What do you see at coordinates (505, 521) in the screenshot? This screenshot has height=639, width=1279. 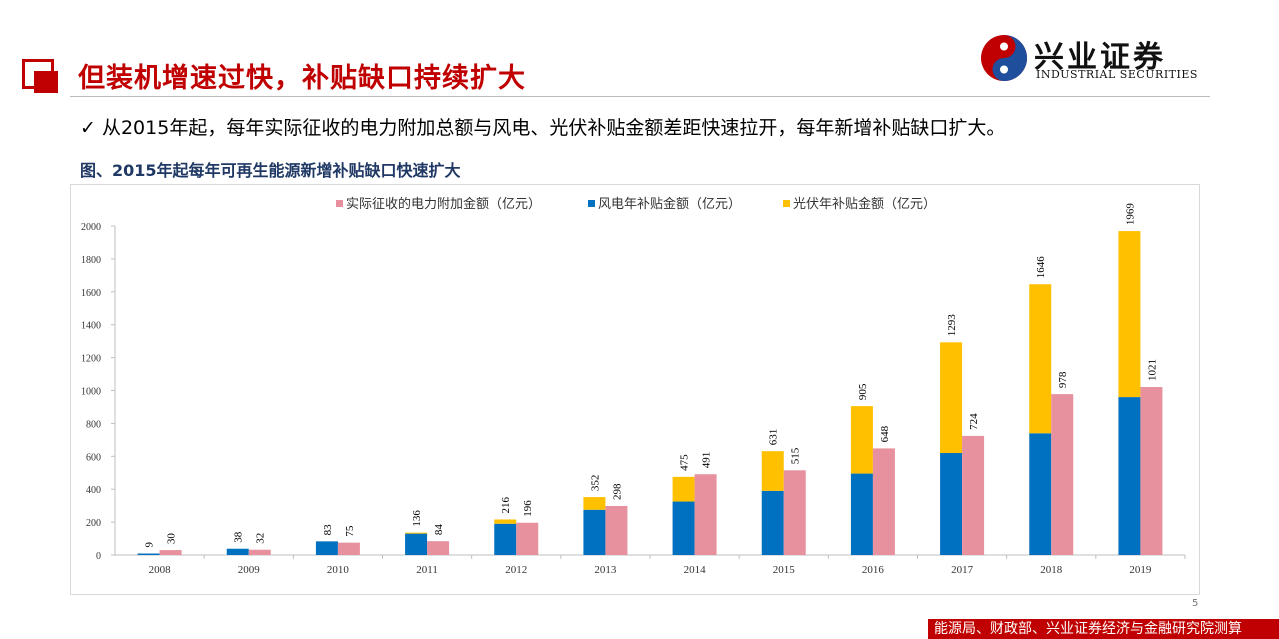 I see `bar-solar-2012` at bounding box center [505, 521].